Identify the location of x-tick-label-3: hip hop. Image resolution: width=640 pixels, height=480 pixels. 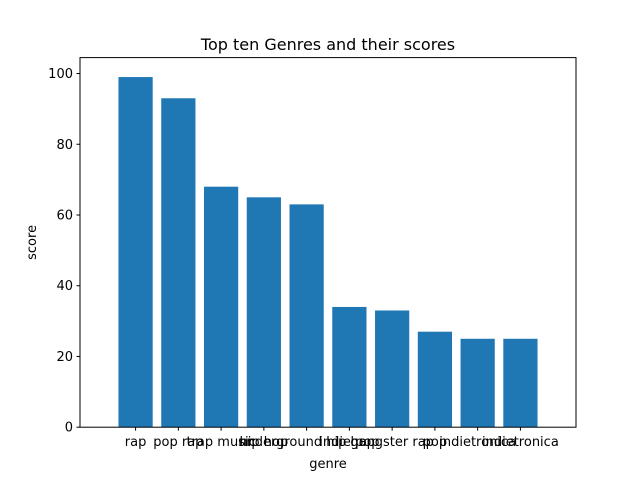
(264, 442).